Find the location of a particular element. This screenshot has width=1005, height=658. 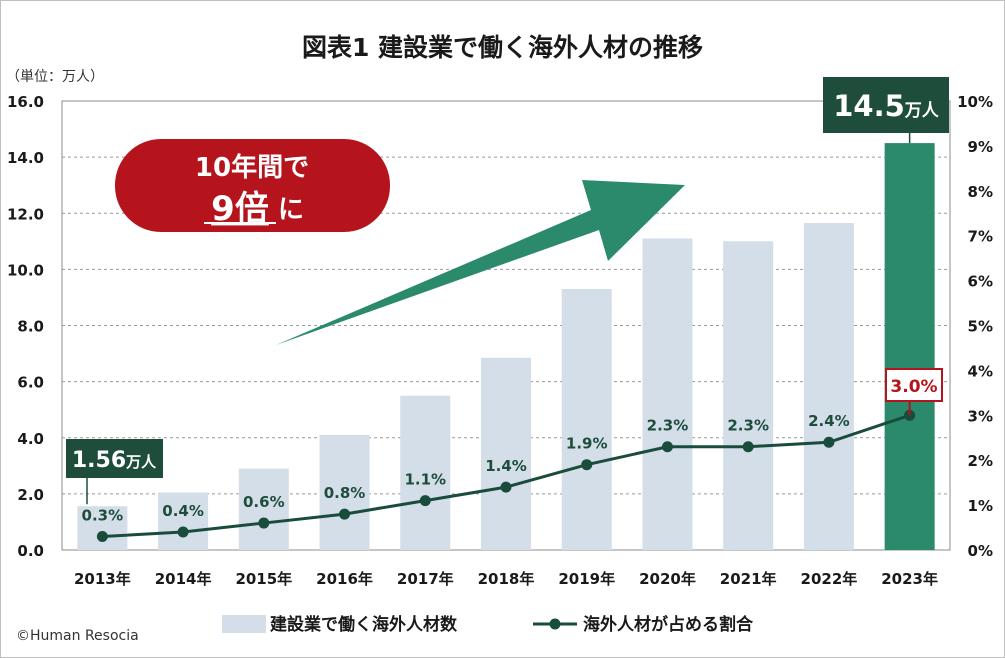

y-right-tick-label: 0% is located at coordinates (980, 551).